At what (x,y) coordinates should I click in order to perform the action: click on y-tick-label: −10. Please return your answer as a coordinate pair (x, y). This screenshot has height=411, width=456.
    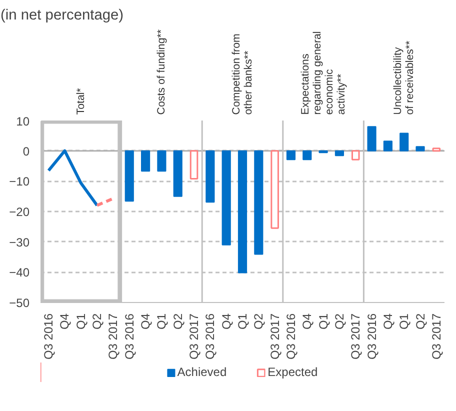
    Looking at the image, I should click on (19, 181).